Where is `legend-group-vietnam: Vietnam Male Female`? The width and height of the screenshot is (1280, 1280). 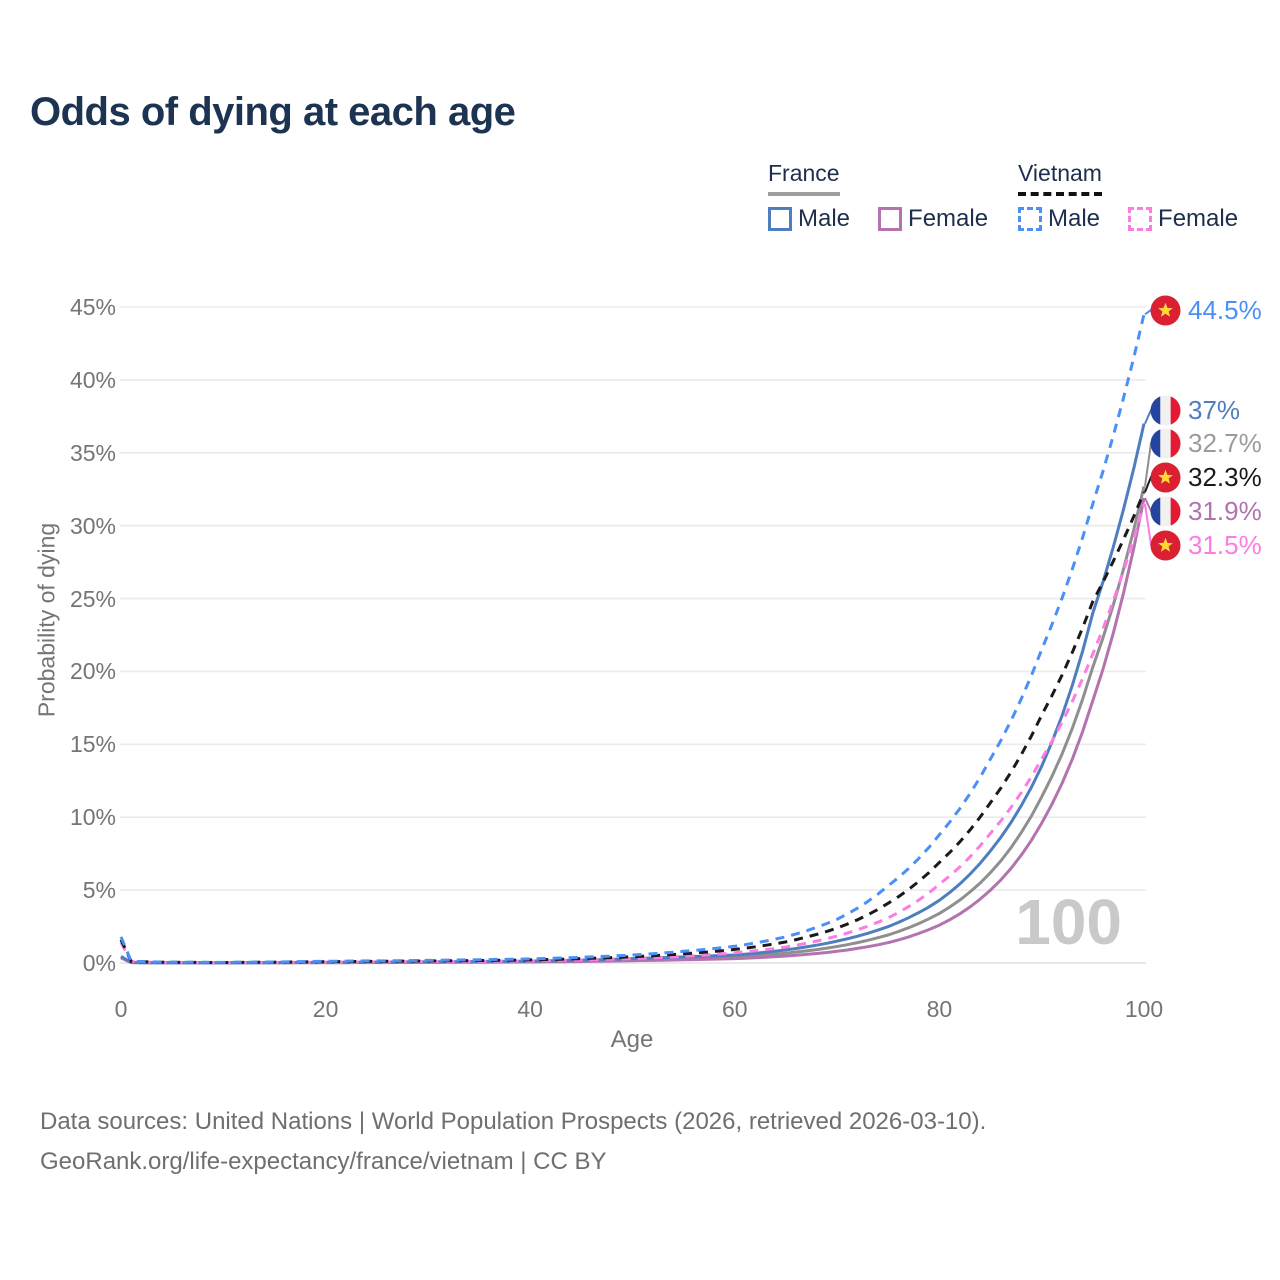 legend-group-vietnam: Vietnam Male Female is located at coordinates (1139, 196).